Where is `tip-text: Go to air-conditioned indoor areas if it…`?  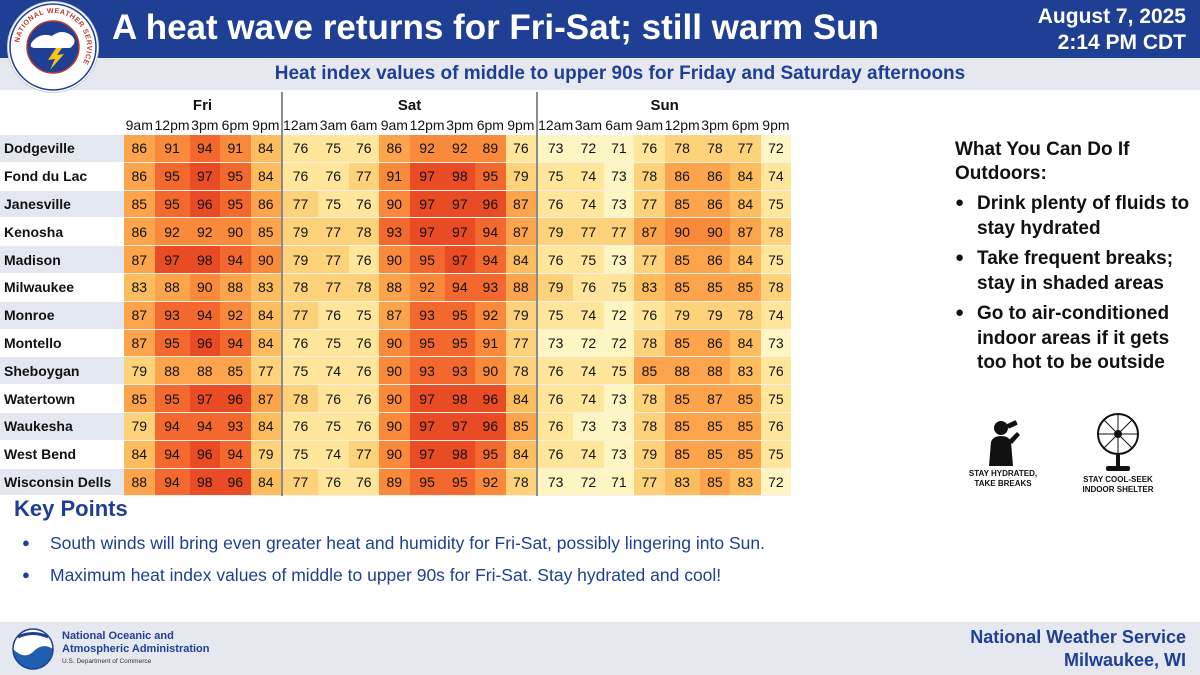 tip-text: Go to air-conditioned indoor areas if it… is located at coordinates (1073, 338).